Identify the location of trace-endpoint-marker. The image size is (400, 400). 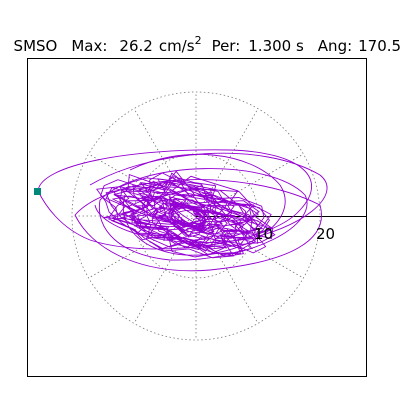
(37, 191).